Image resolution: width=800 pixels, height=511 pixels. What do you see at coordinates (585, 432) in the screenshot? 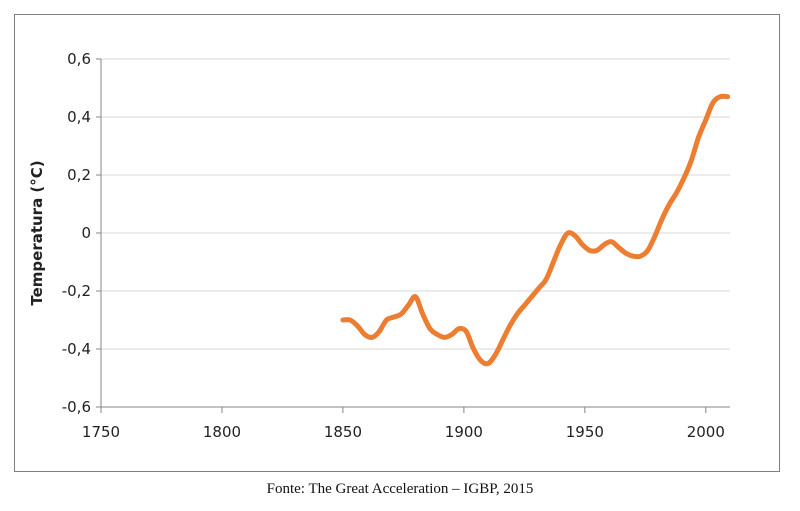
I see `x-tick-label: 1950` at bounding box center [585, 432].